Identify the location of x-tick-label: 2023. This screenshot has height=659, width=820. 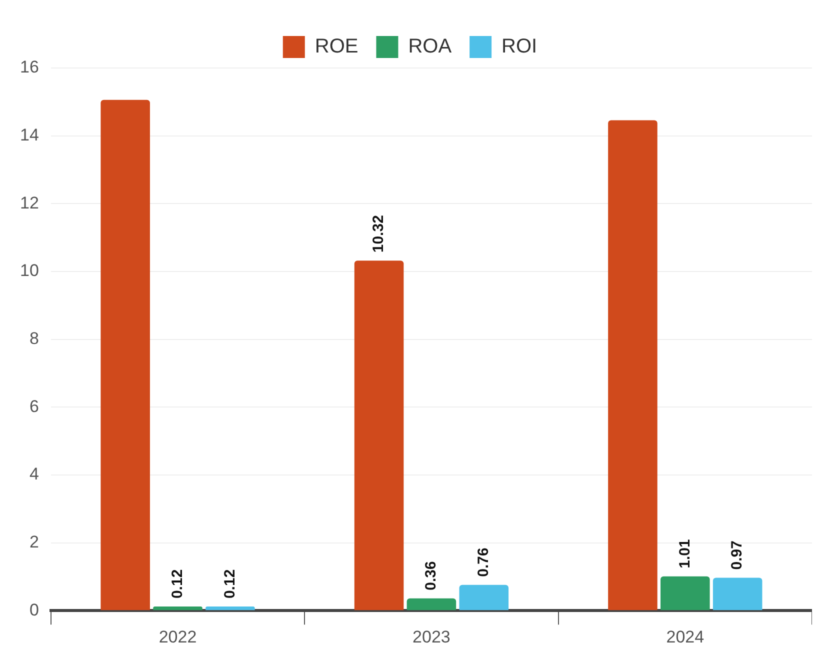
(431, 636).